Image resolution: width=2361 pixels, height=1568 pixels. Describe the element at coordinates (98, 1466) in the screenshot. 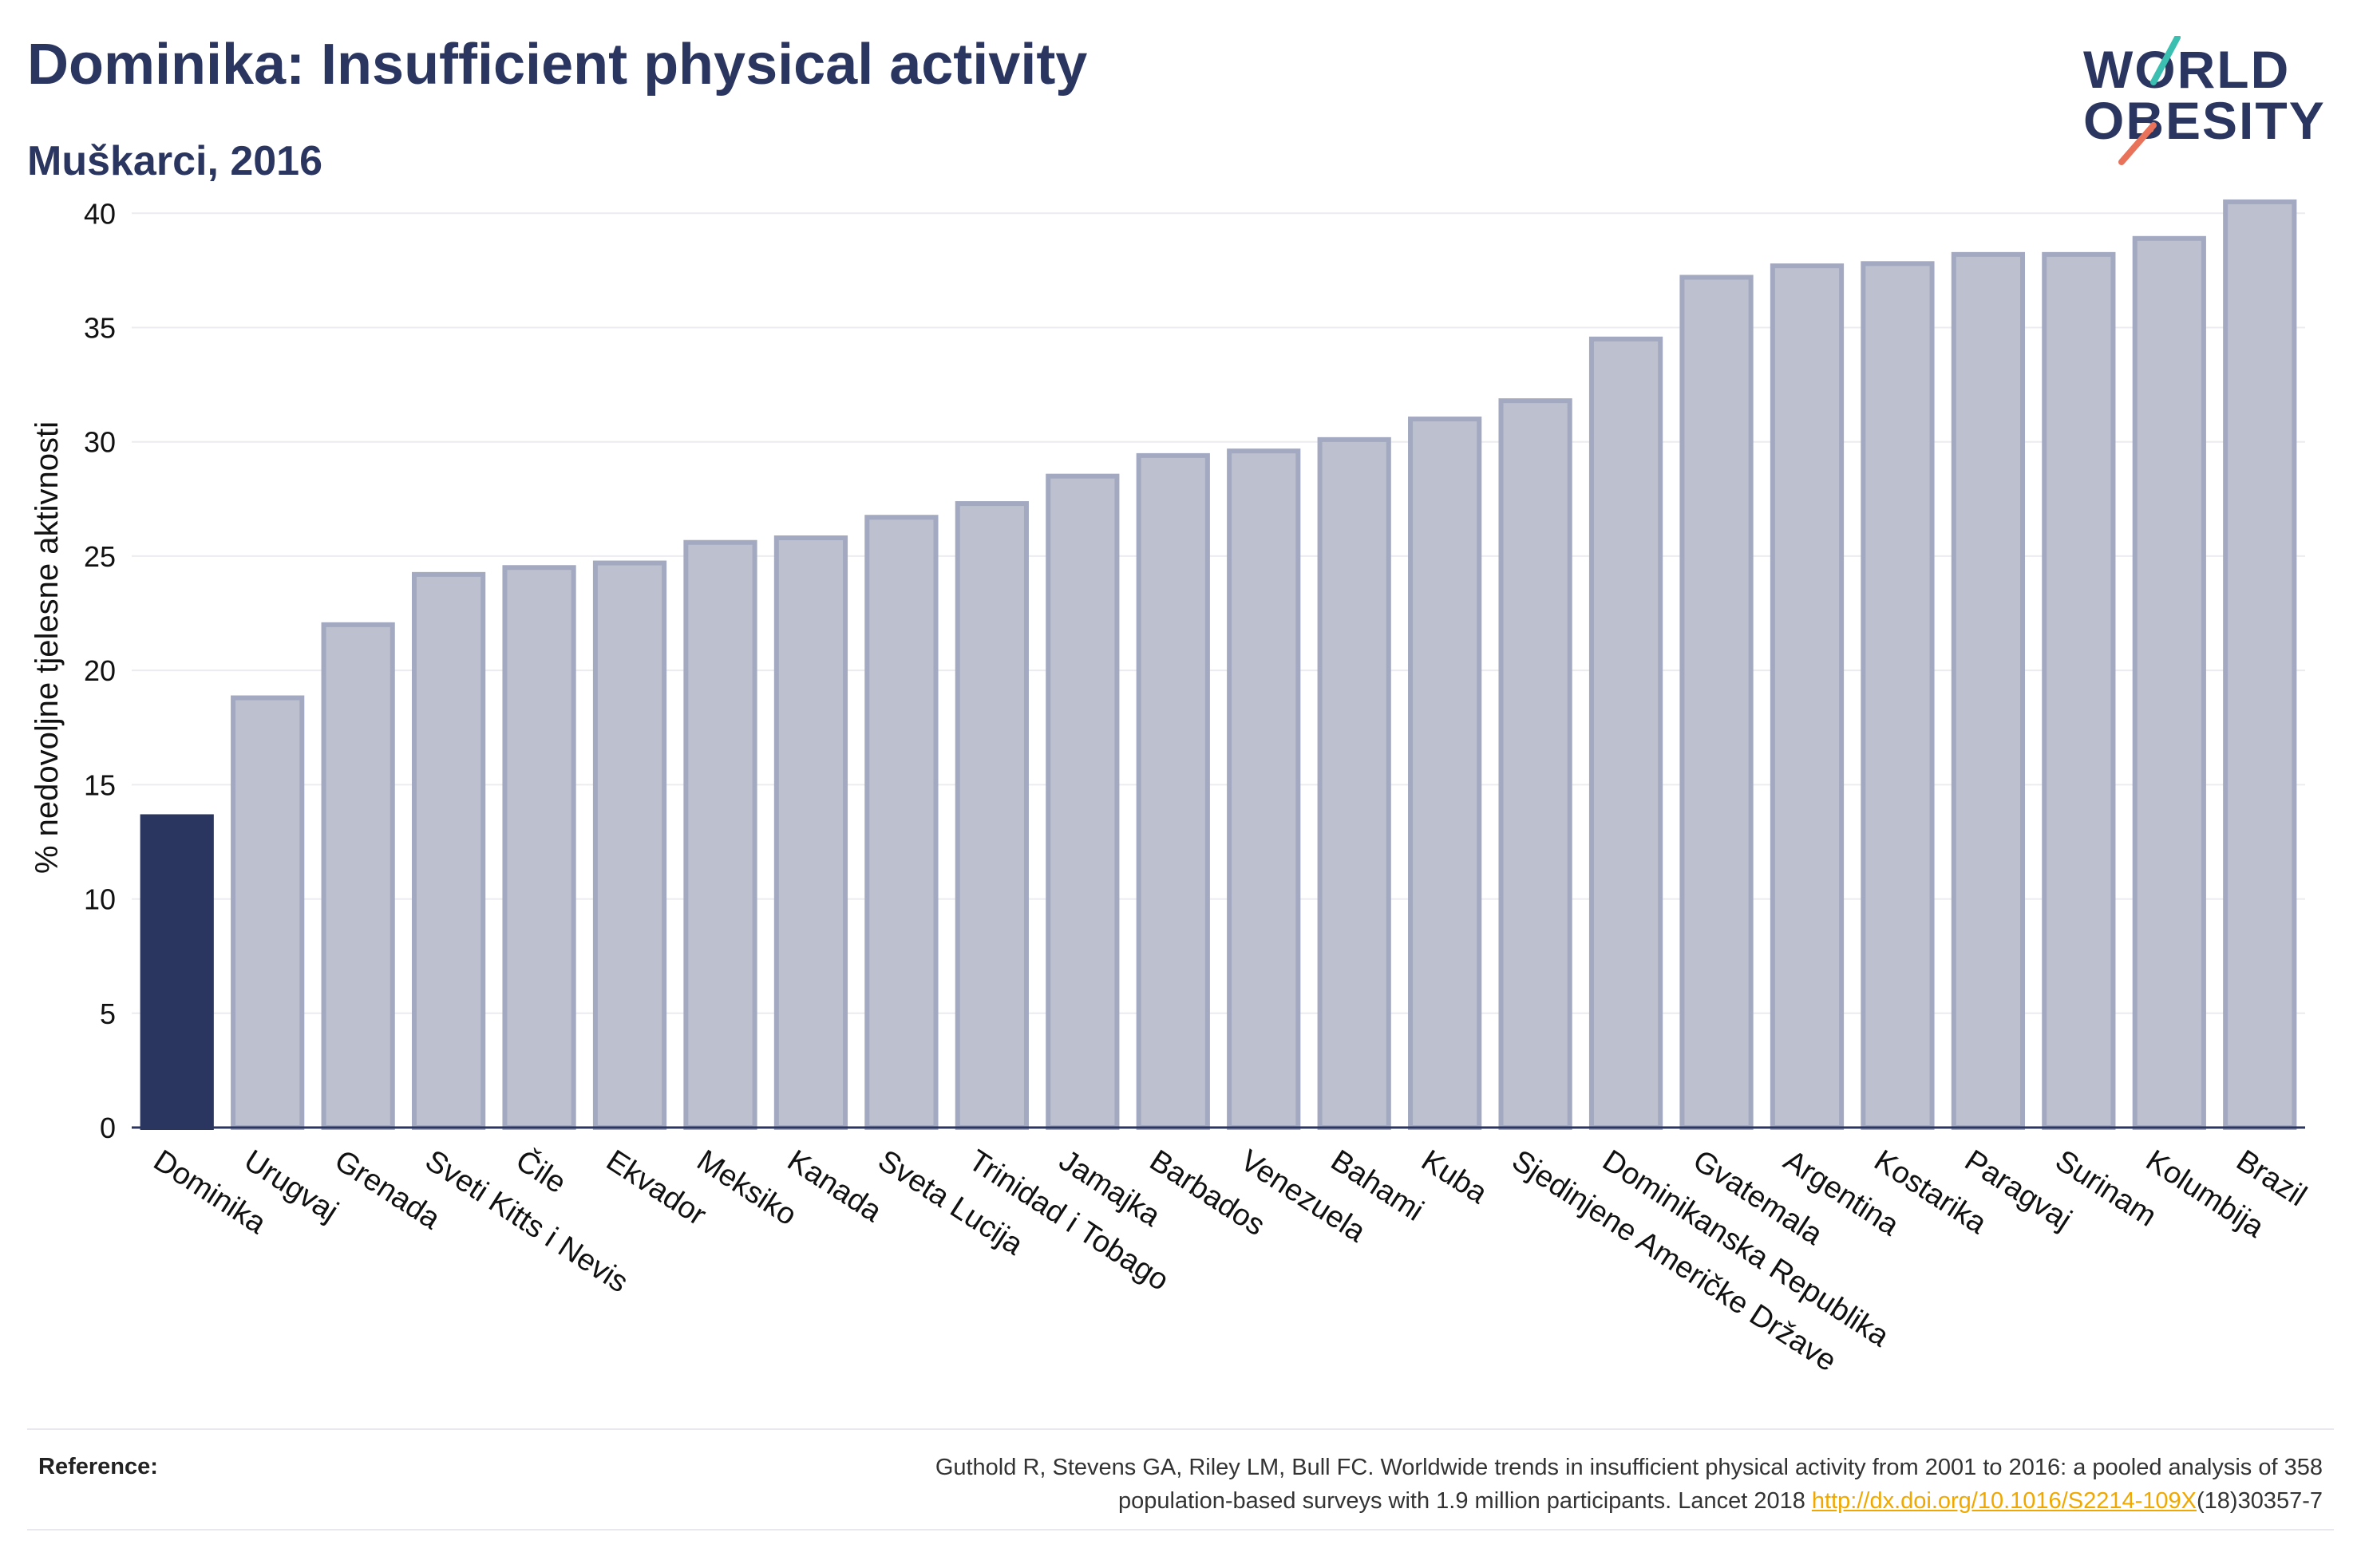

I see `reference-label: Reference:` at that location.